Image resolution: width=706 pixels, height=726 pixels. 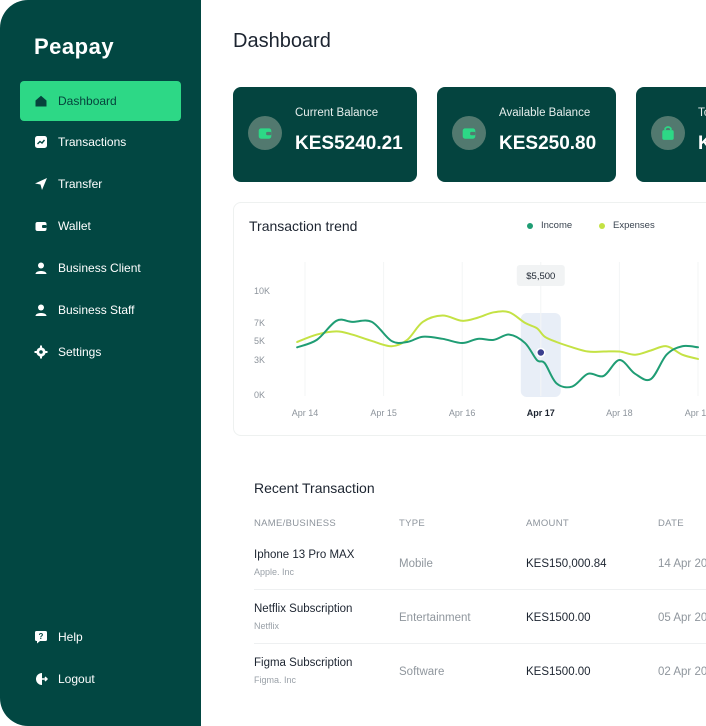 I want to click on card-label: To, so click(x=702, y=113).